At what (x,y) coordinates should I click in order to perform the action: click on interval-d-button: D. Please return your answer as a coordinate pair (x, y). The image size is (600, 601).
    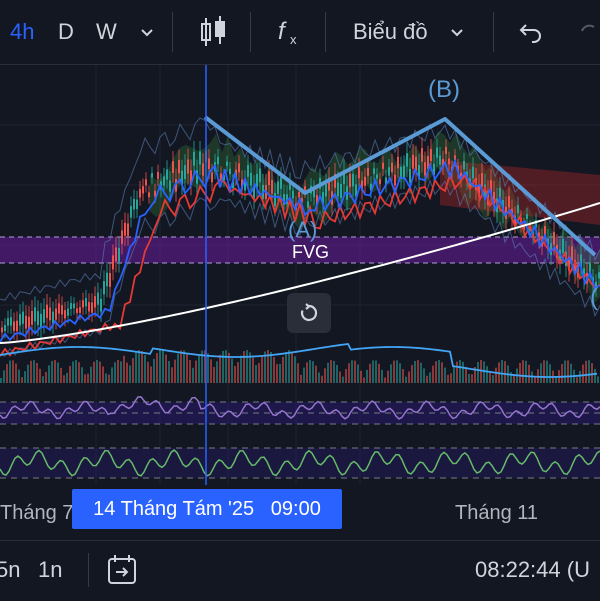
    Looking at the image, I should click on (66, 31).